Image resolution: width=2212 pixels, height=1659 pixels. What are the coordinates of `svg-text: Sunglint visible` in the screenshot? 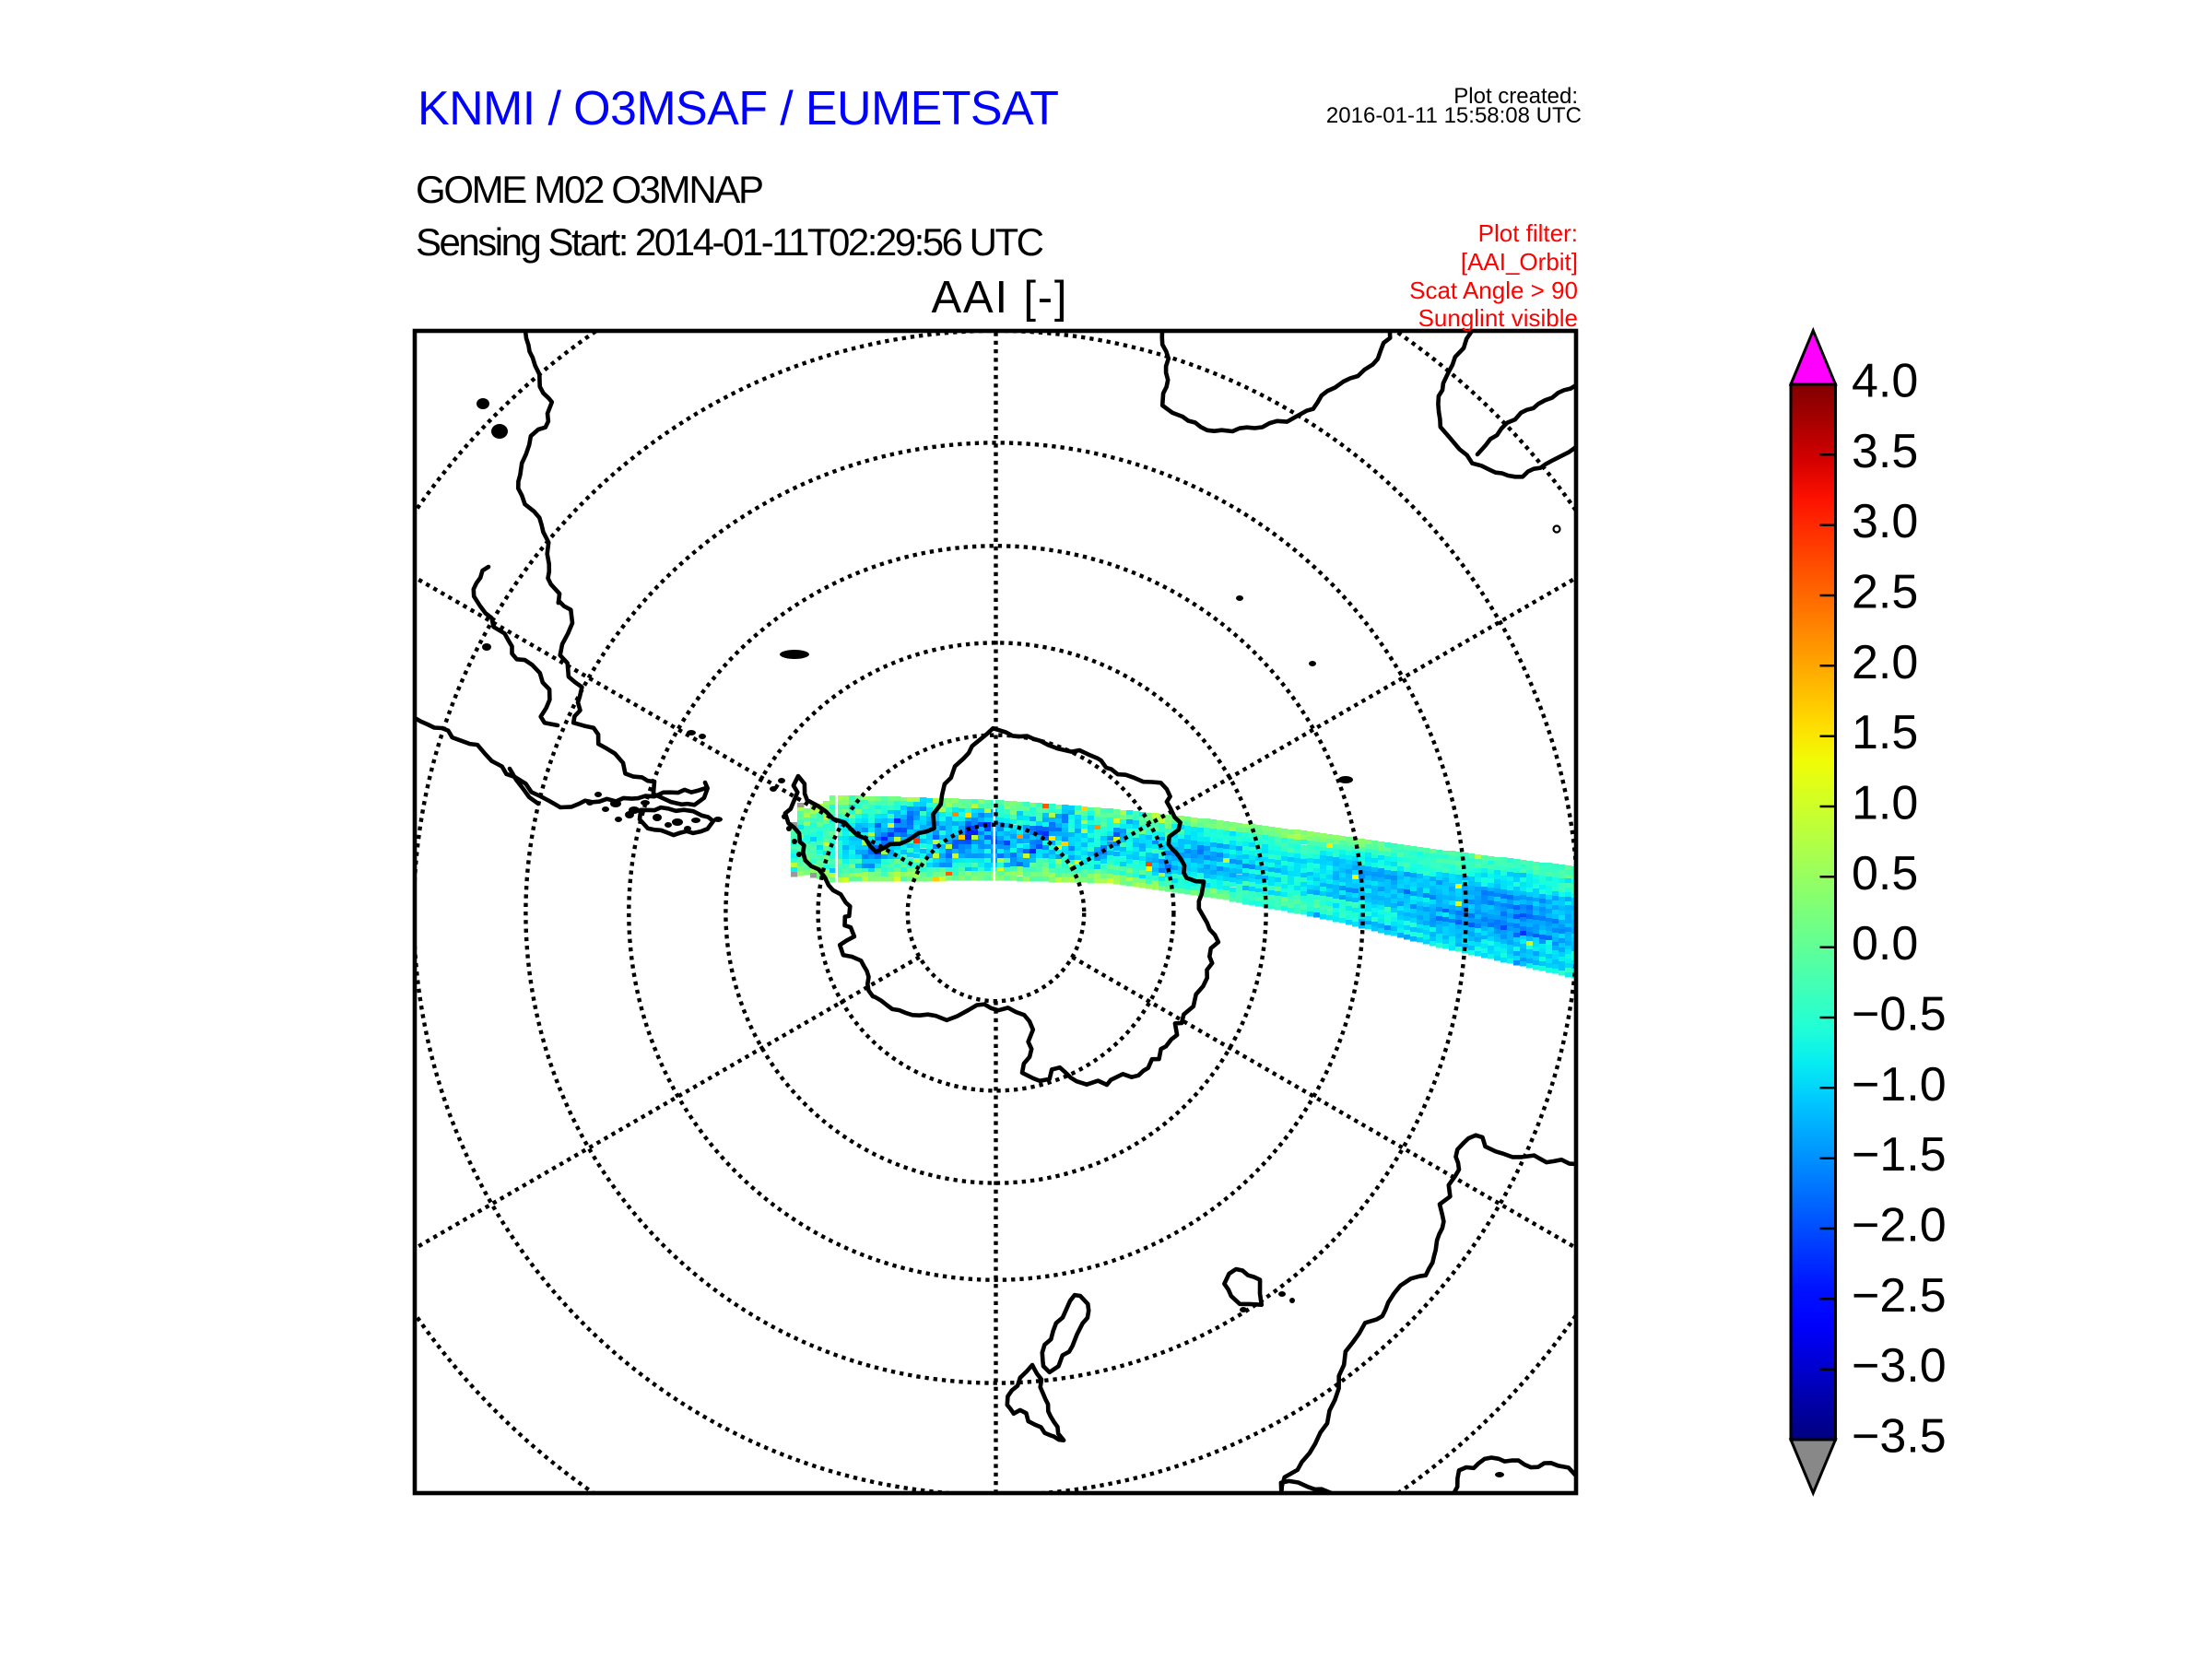 It's located at (1498, 318).